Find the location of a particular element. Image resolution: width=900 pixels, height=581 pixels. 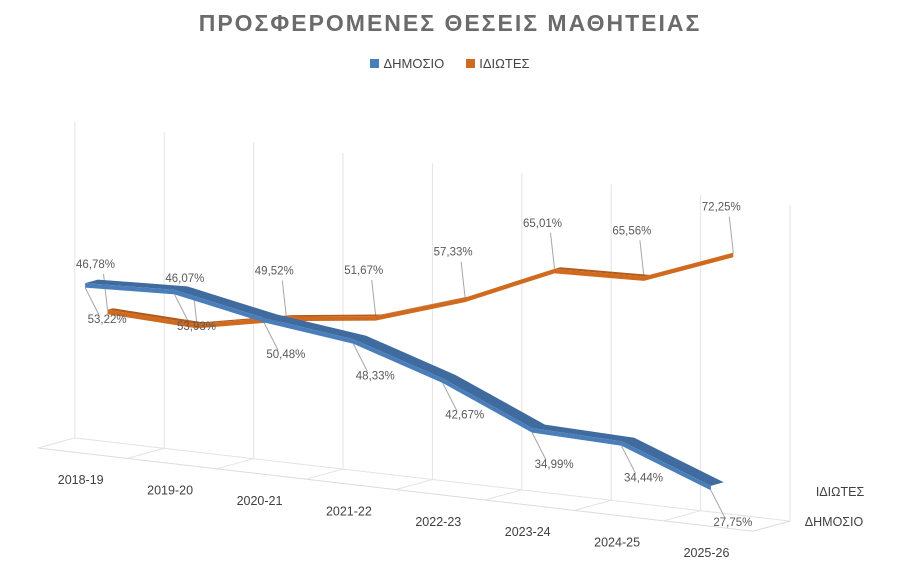

legend-swatch-public is located at coordinates (375, 63).